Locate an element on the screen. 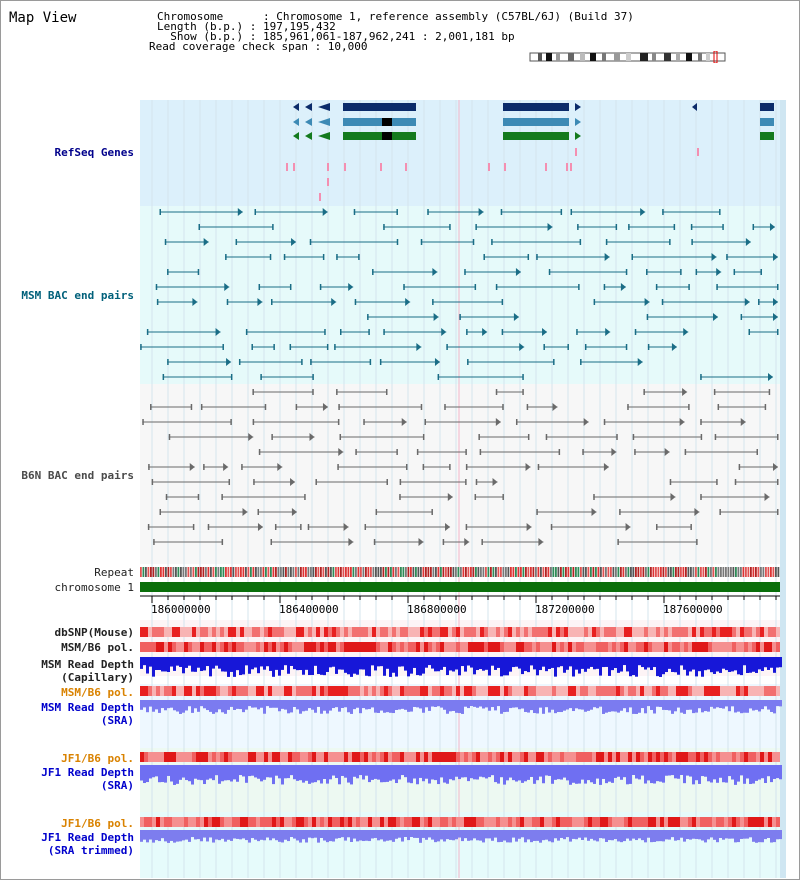 The height and width of the screenshot is (880, 800). panel-scroll-edge is located at coordinates (783, 489).